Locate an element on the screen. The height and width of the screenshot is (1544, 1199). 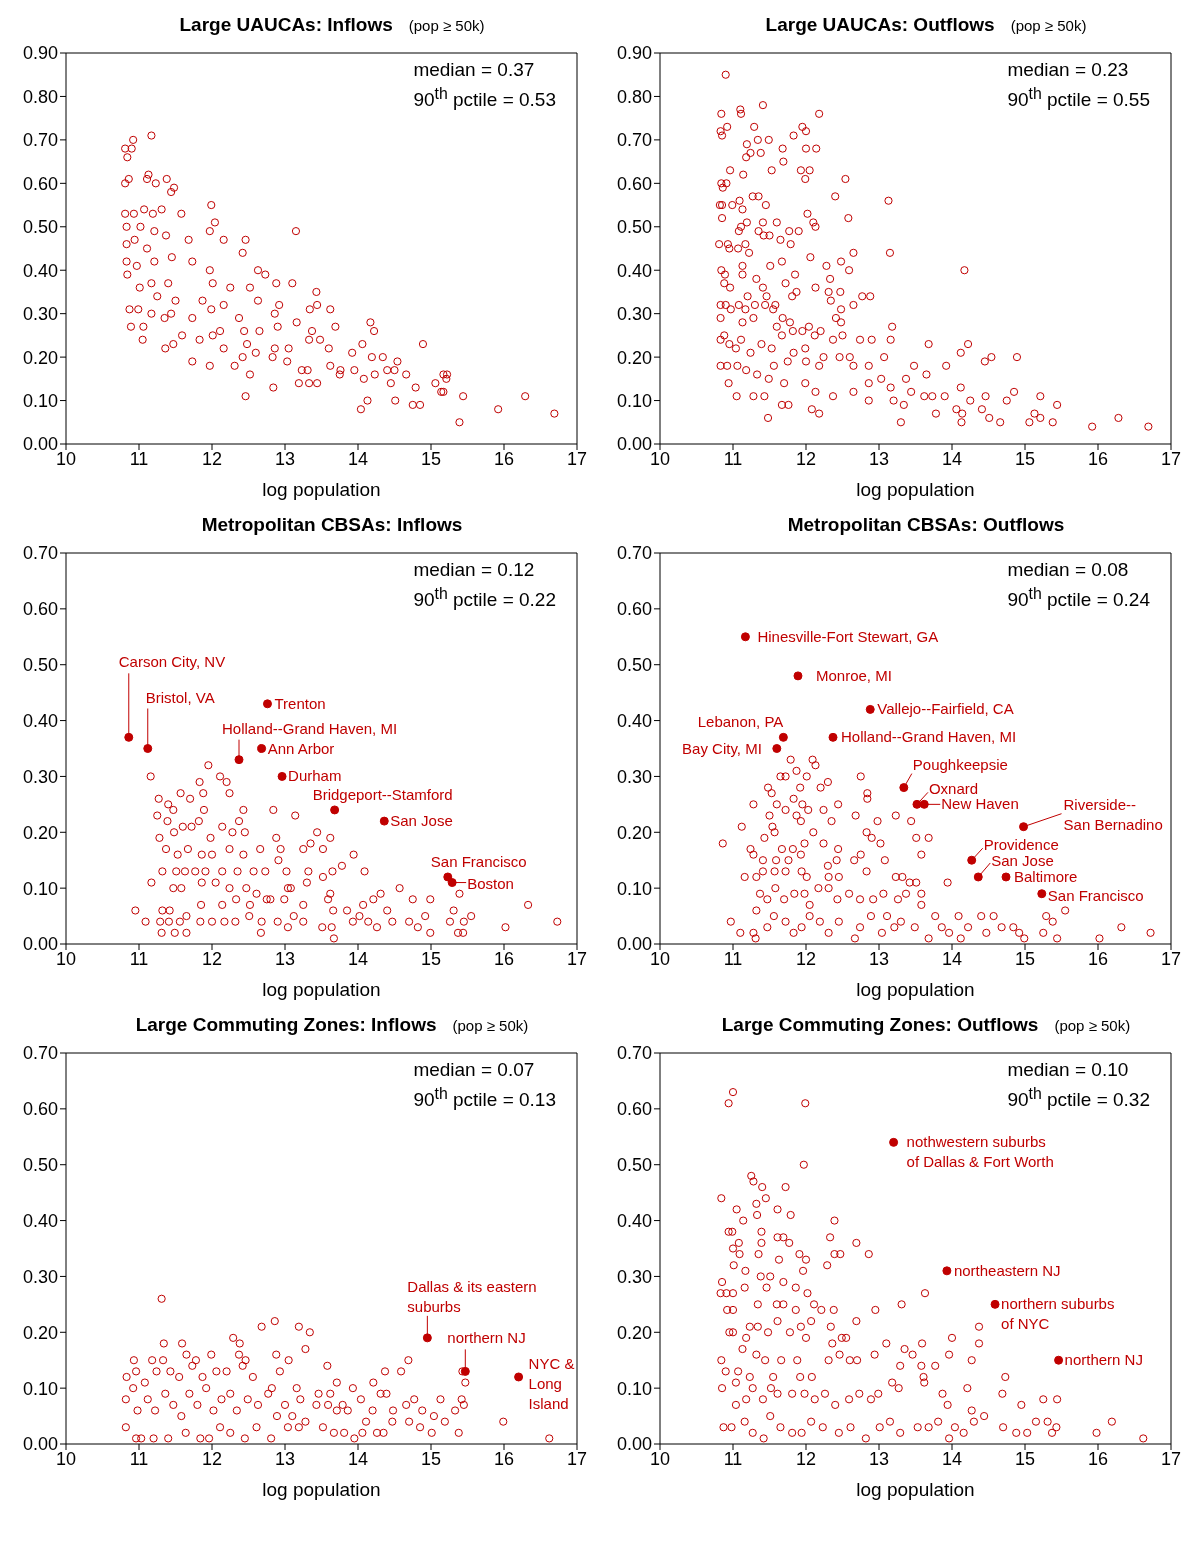
annotation: northeastern NJ is located at coordinates (1007, 1270).